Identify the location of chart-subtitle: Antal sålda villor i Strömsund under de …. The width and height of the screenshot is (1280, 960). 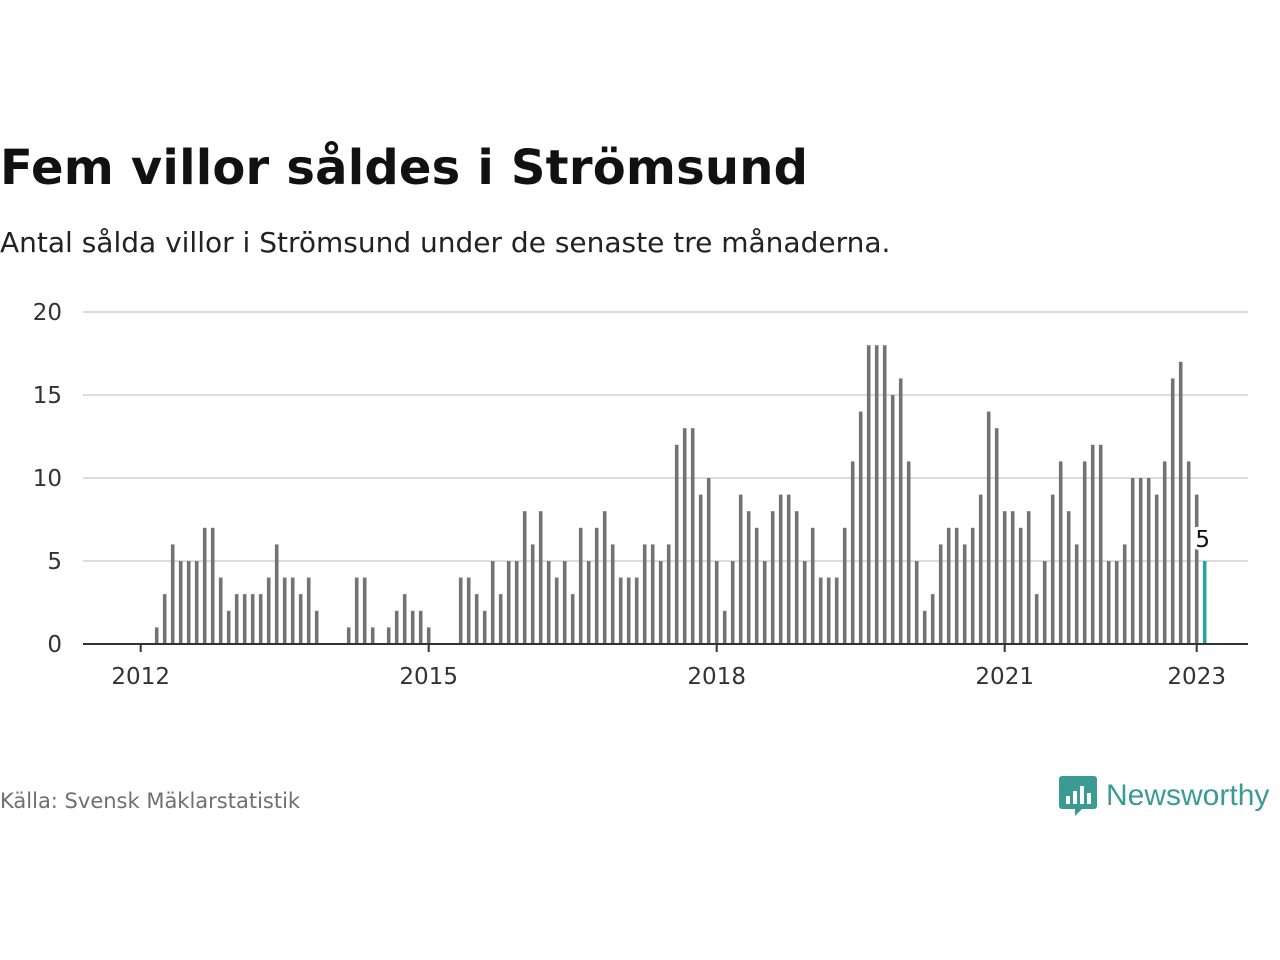
(445, 242).